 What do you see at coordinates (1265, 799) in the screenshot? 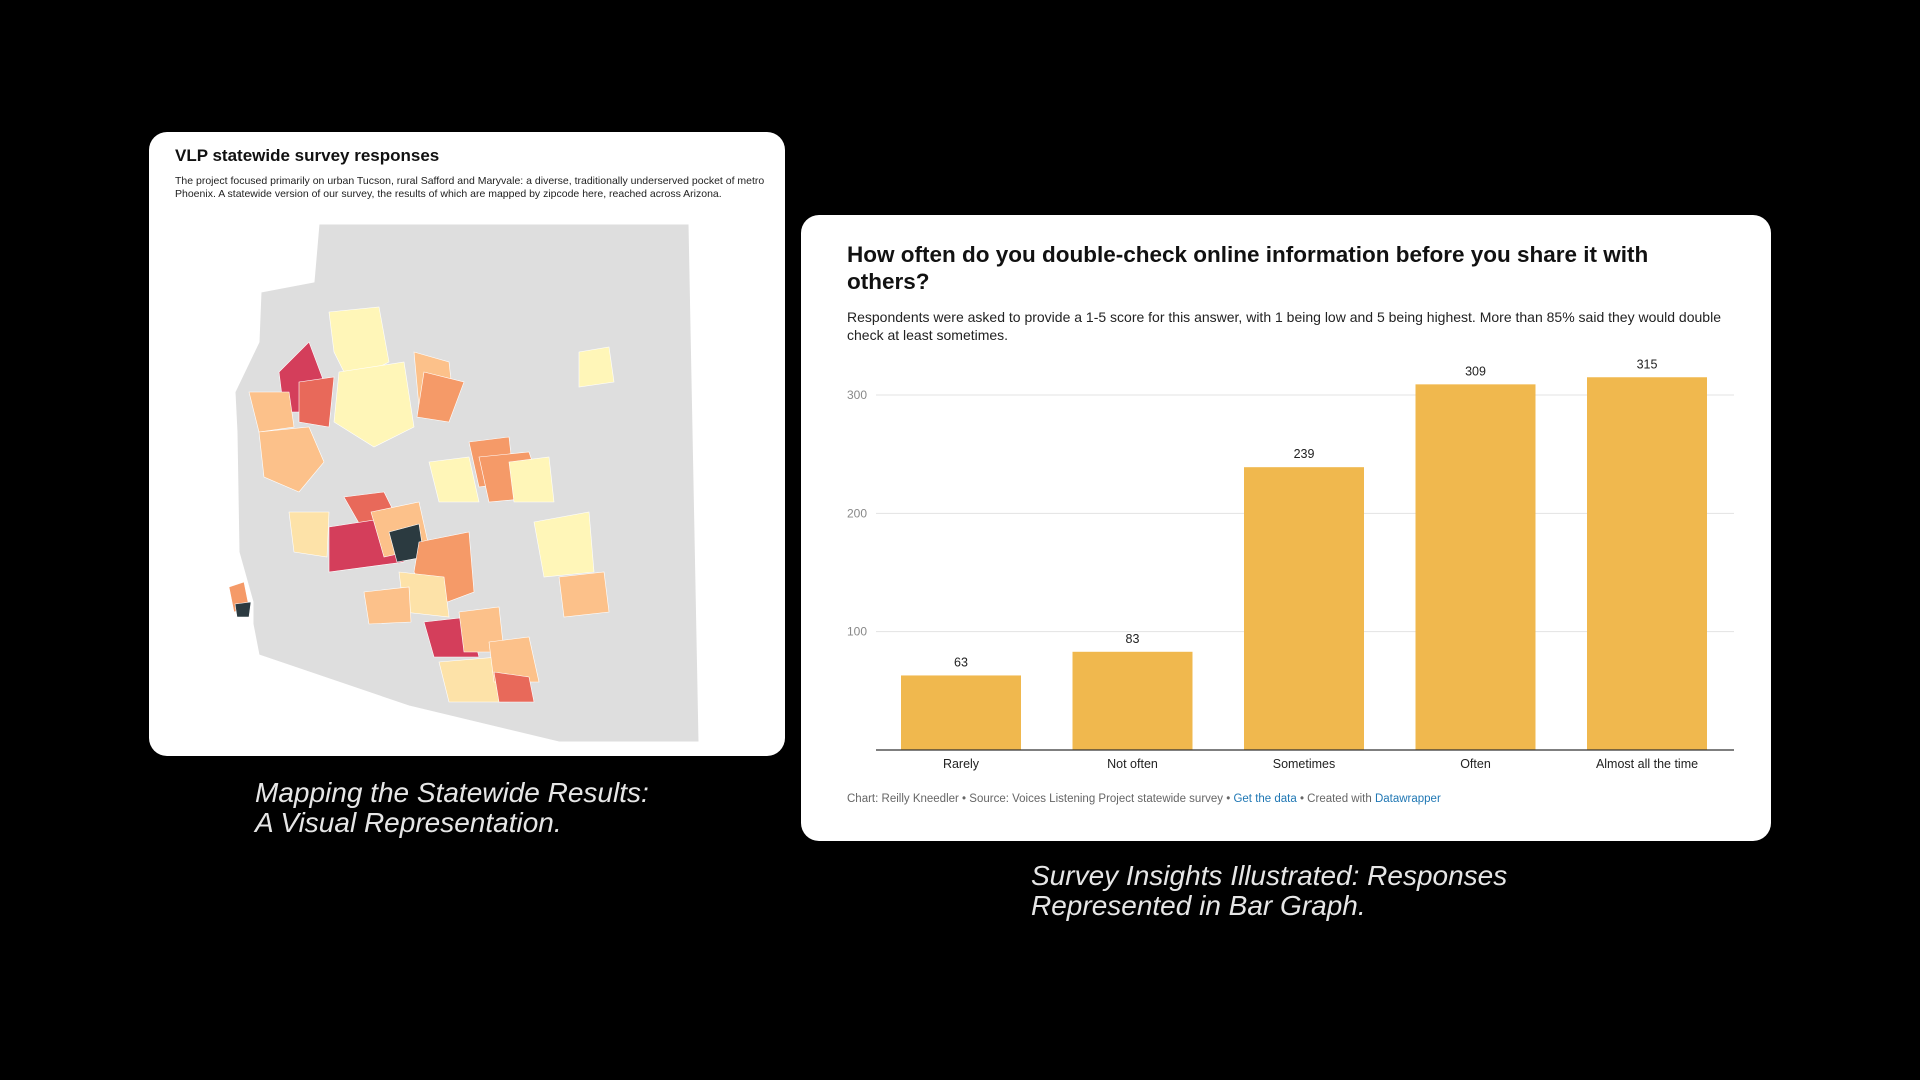
I see `get-data-link: Get the data` at bounding box center [1265, 799].